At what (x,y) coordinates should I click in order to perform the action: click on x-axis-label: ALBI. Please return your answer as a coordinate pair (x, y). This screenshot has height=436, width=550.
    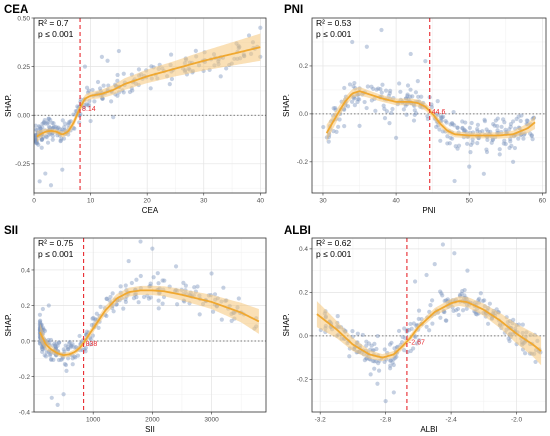
    Looking at the image, I should click on (428, 429).